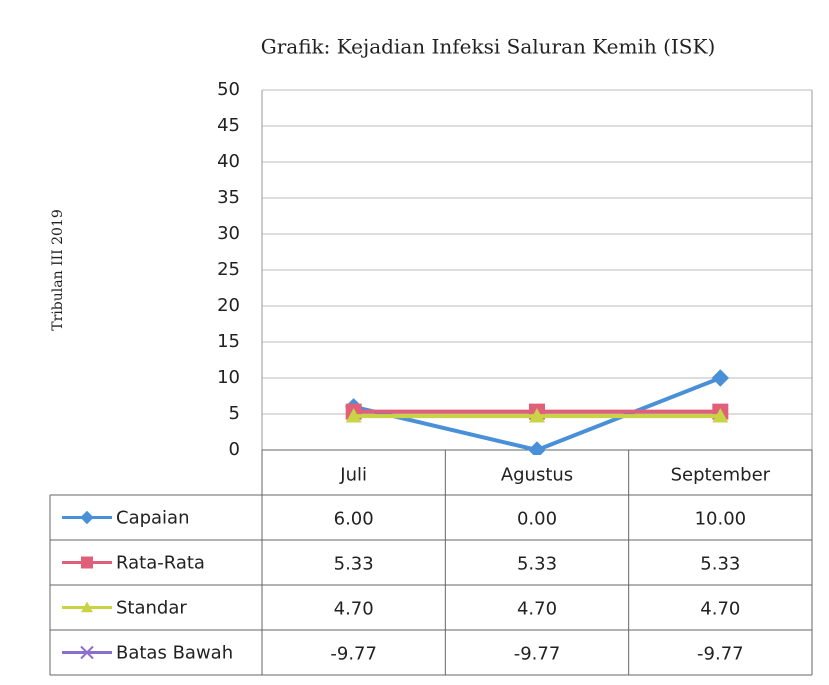 Image resolution: width=829 pixels, height=685 pixels. I want to click on y-tick-label: 40, so click(228, 161).